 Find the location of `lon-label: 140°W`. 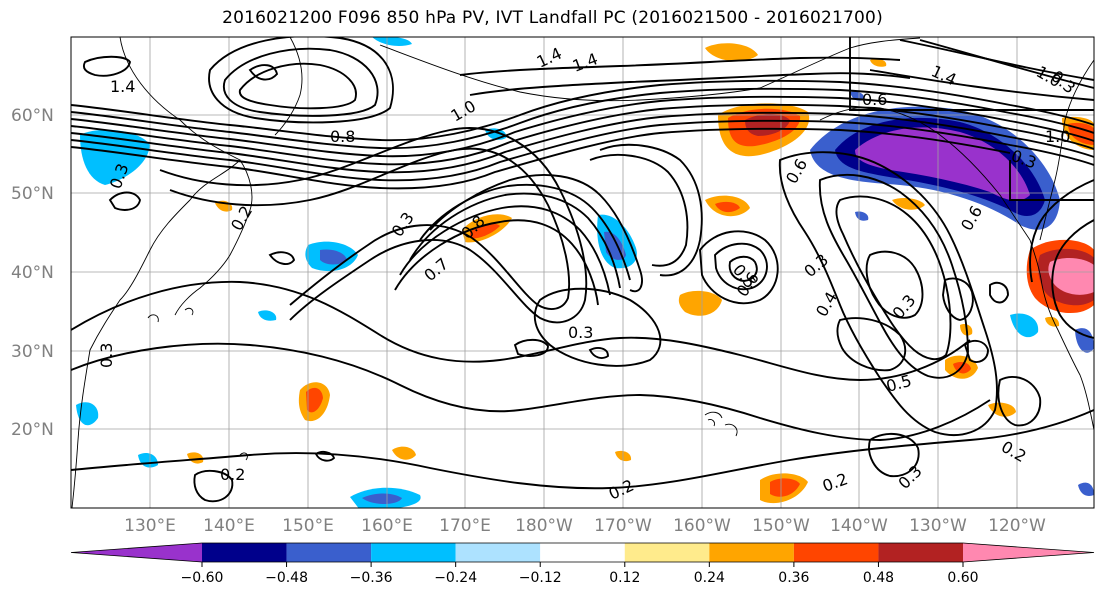

lon-label: 140°W is located at coordinates (859, 526).